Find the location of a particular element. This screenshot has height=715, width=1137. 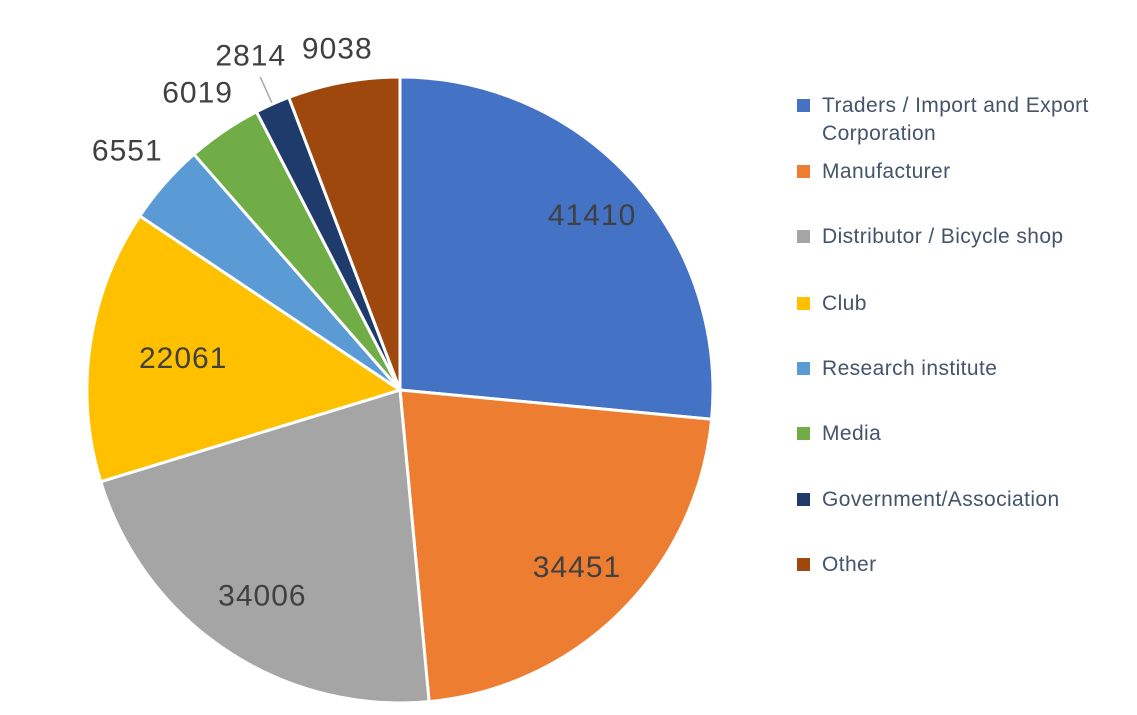

legend-item-government-association: Government/Association is located at coordinates (928, 500).